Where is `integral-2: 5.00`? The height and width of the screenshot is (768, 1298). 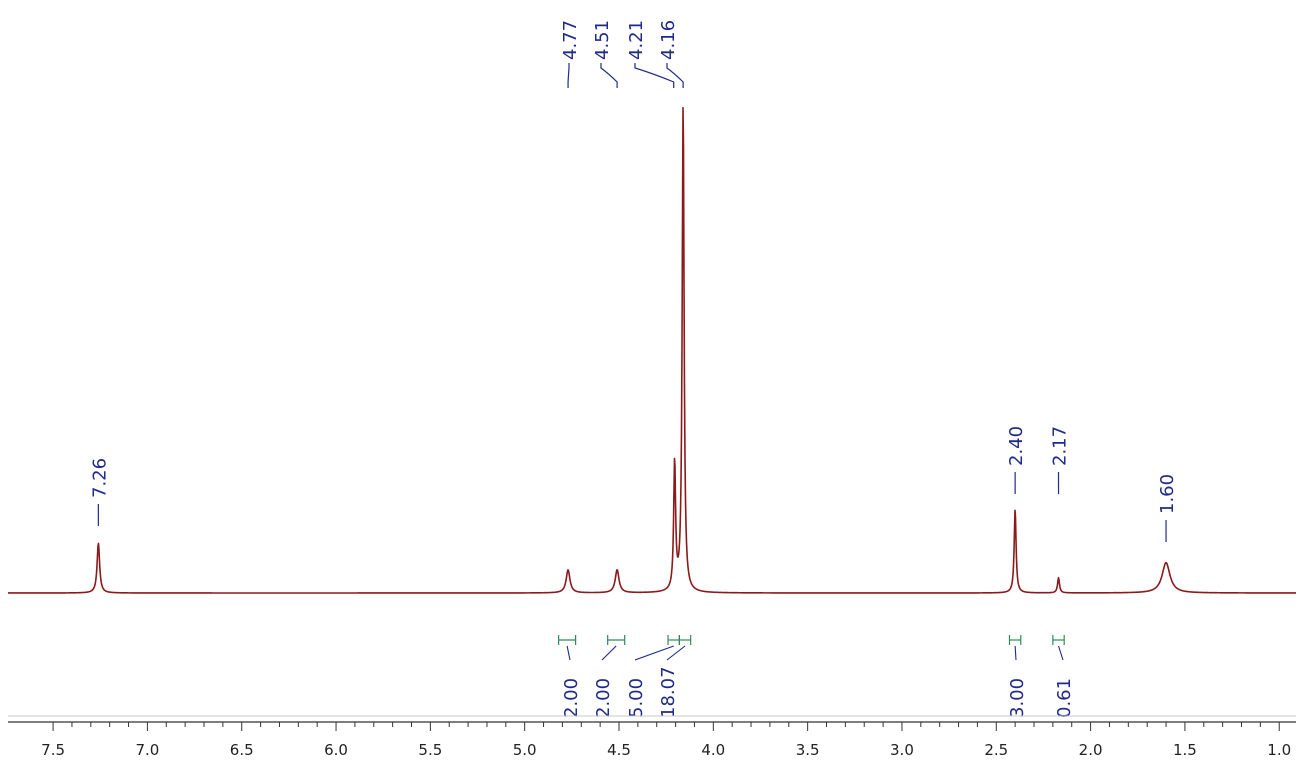
integral-2: 5.00 is located at coordinates (653, 676).